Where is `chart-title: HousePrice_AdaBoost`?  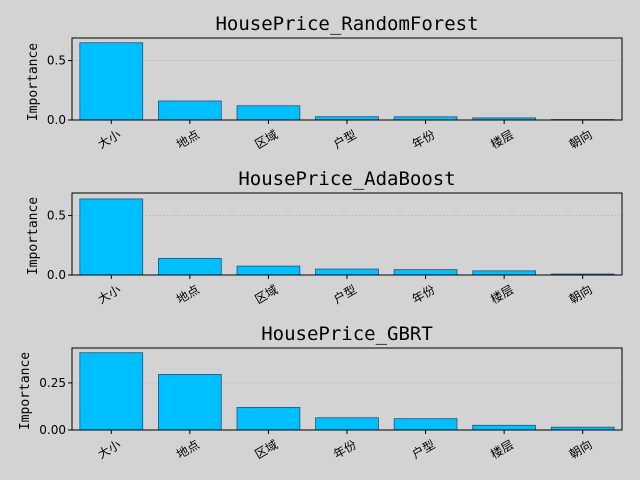 chart-title: HousePrice_AdaBoost is located at coordinates (346, 179).